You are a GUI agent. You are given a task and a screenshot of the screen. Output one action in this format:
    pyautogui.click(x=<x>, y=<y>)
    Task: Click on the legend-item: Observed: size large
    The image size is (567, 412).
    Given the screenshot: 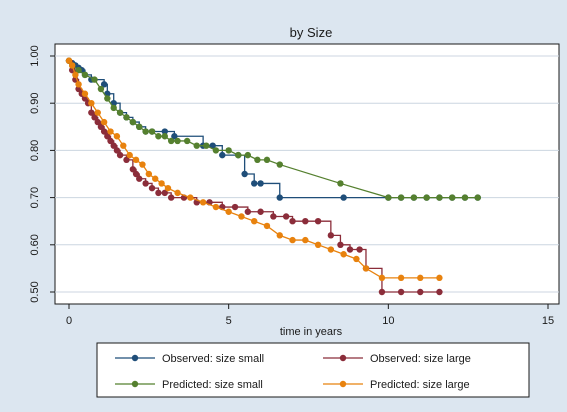 What is the action you would take?
    pyautogui.click(x=397, y=359)
    